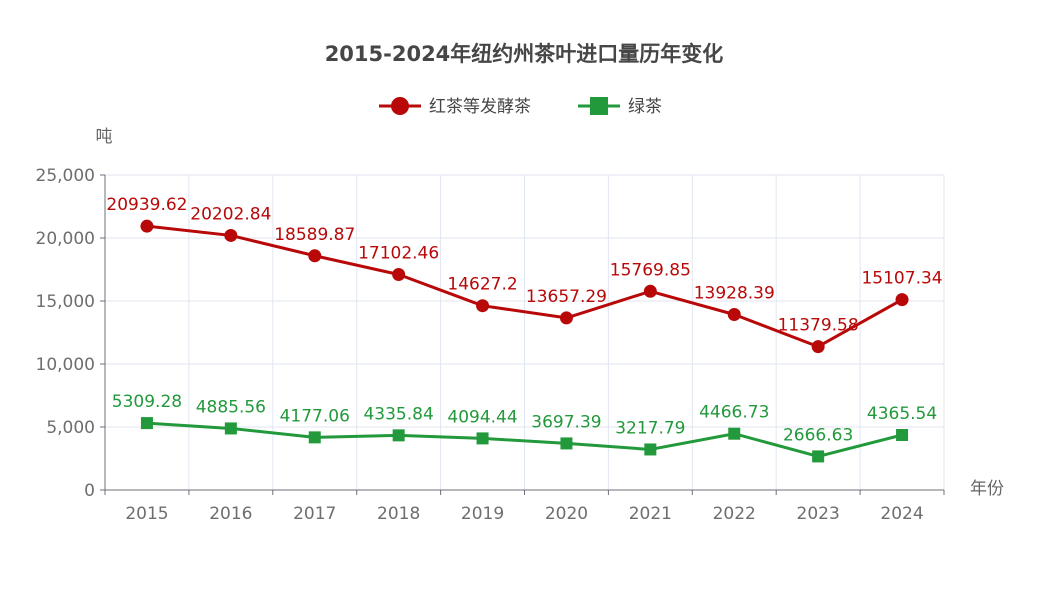  Describe the element at coordinates (314, 514) in the screenshot. I see `x-tick-label: 2017` at that location.